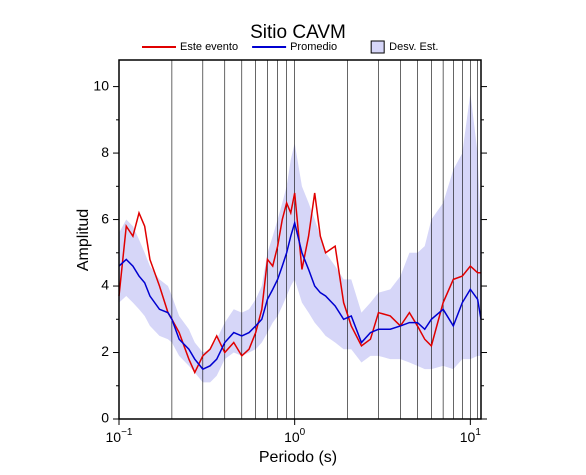 This screenshot has height=475, width=586. I want to click on x-tick-exponent: −1, so click(127, 432).